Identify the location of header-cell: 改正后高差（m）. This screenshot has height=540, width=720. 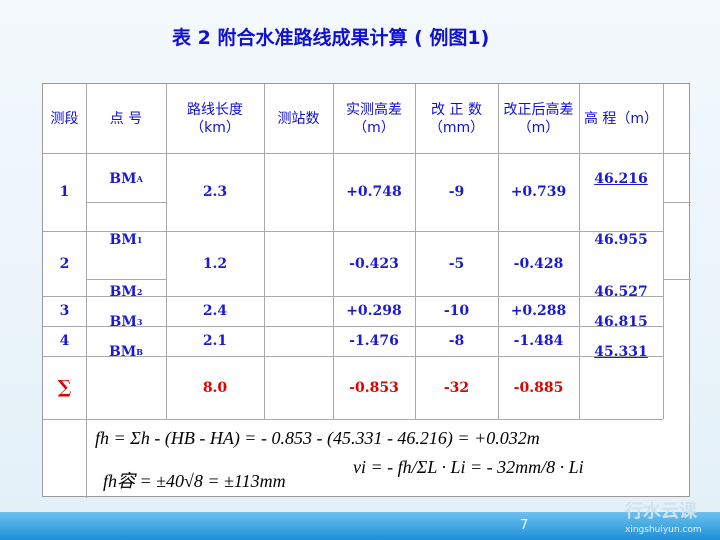
(538, 119).